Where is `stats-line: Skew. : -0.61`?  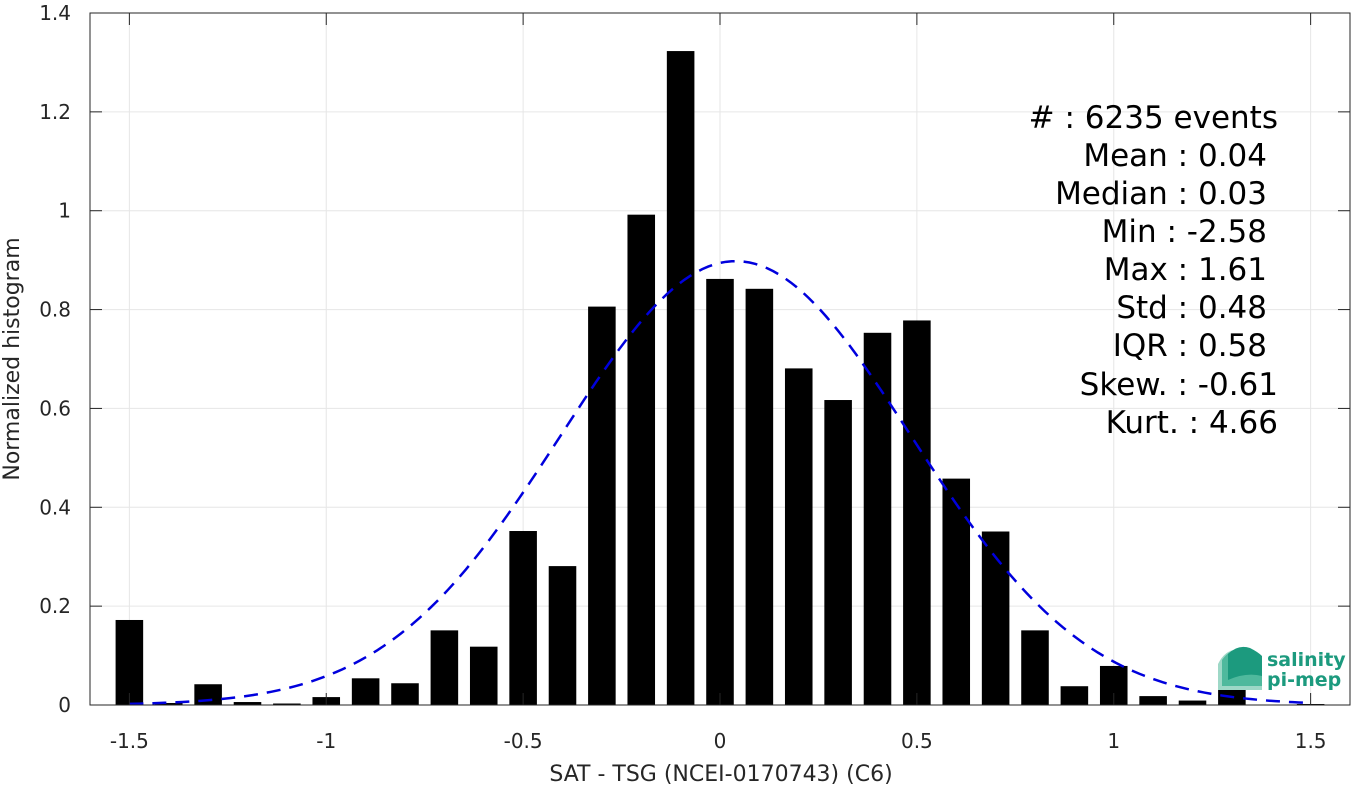 stats-line: Skew. : -0.61 is located at coordinates (1179, 385).